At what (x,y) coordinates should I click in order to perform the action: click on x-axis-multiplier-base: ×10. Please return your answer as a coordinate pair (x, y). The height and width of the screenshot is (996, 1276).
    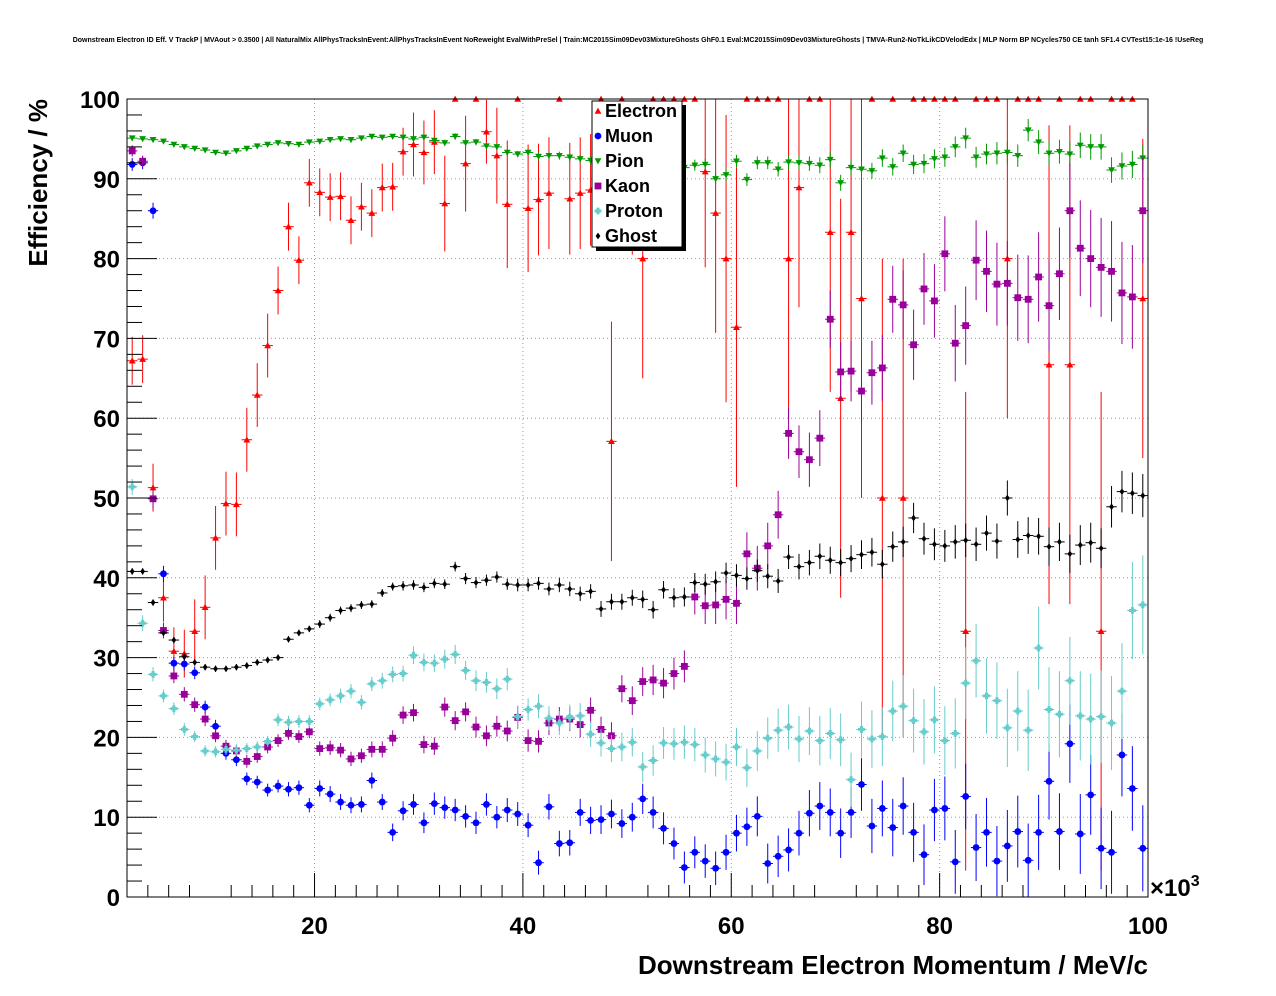
    Looking at the image, I should click on (1170, 888).